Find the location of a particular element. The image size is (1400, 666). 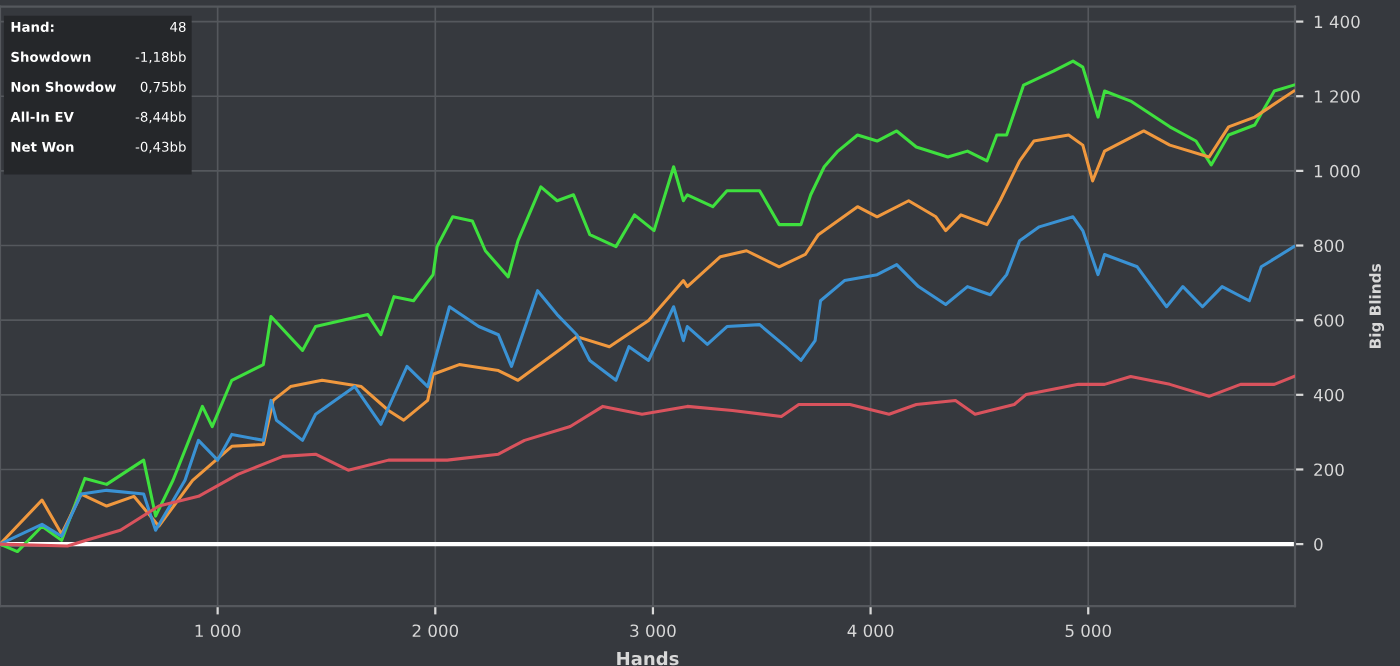

x-tick-label: 5 000 is located at coordinates (1088, 631).